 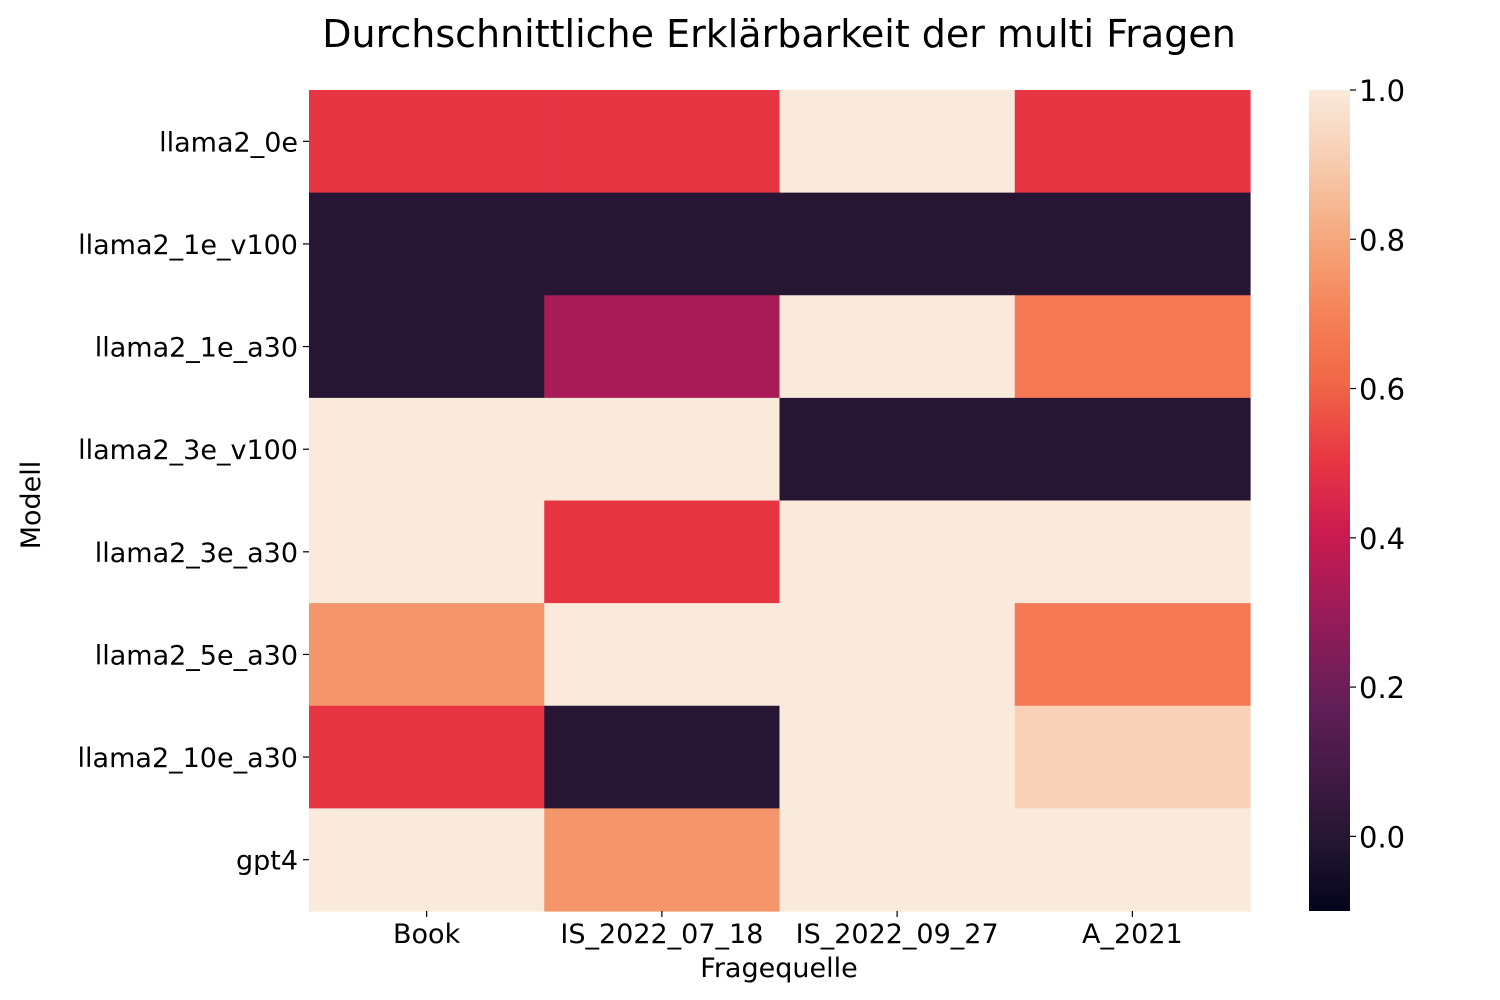 I want to click on y-tick-label: llama2_3e_a30, so click(x=196, y=553).